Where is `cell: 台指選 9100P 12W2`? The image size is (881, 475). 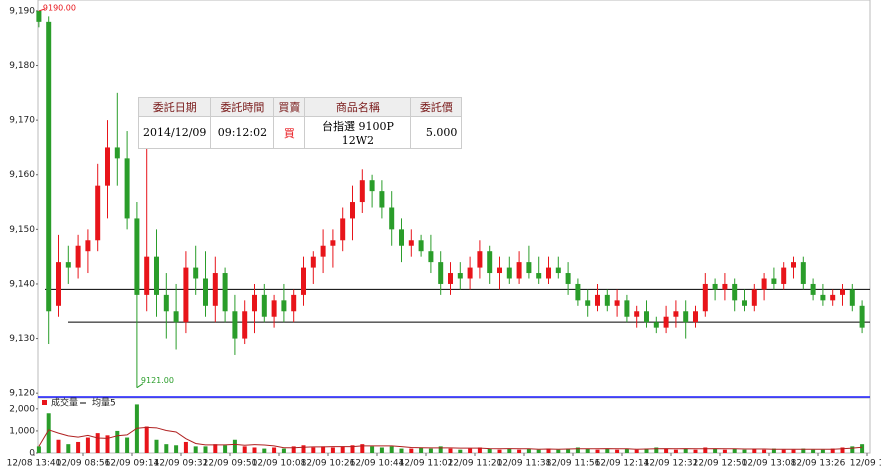
cell: 台指選 9100P 12W2 is located at coordinates (358, 132).